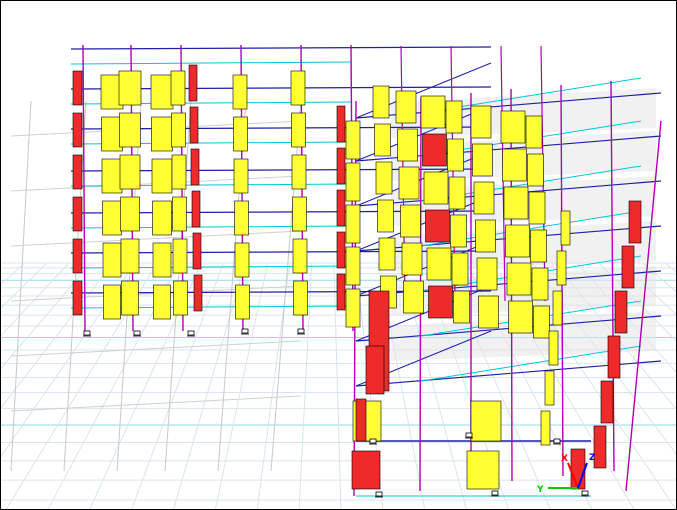 The height and width of the screenshot is (510, 677). I want to click on lower-frame-column, so click(21, 286).